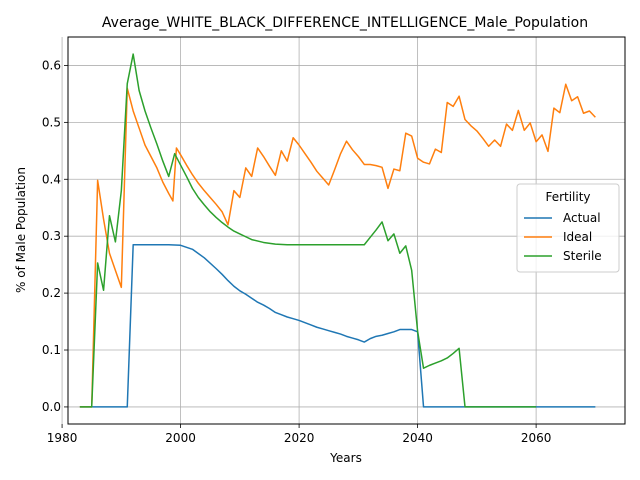 This screenshot has height=480, width=640. What do you see at coordinates (417, 438) in the screenshot?
I see `x-tick-label: 2040` at bounding box center [417, 438].